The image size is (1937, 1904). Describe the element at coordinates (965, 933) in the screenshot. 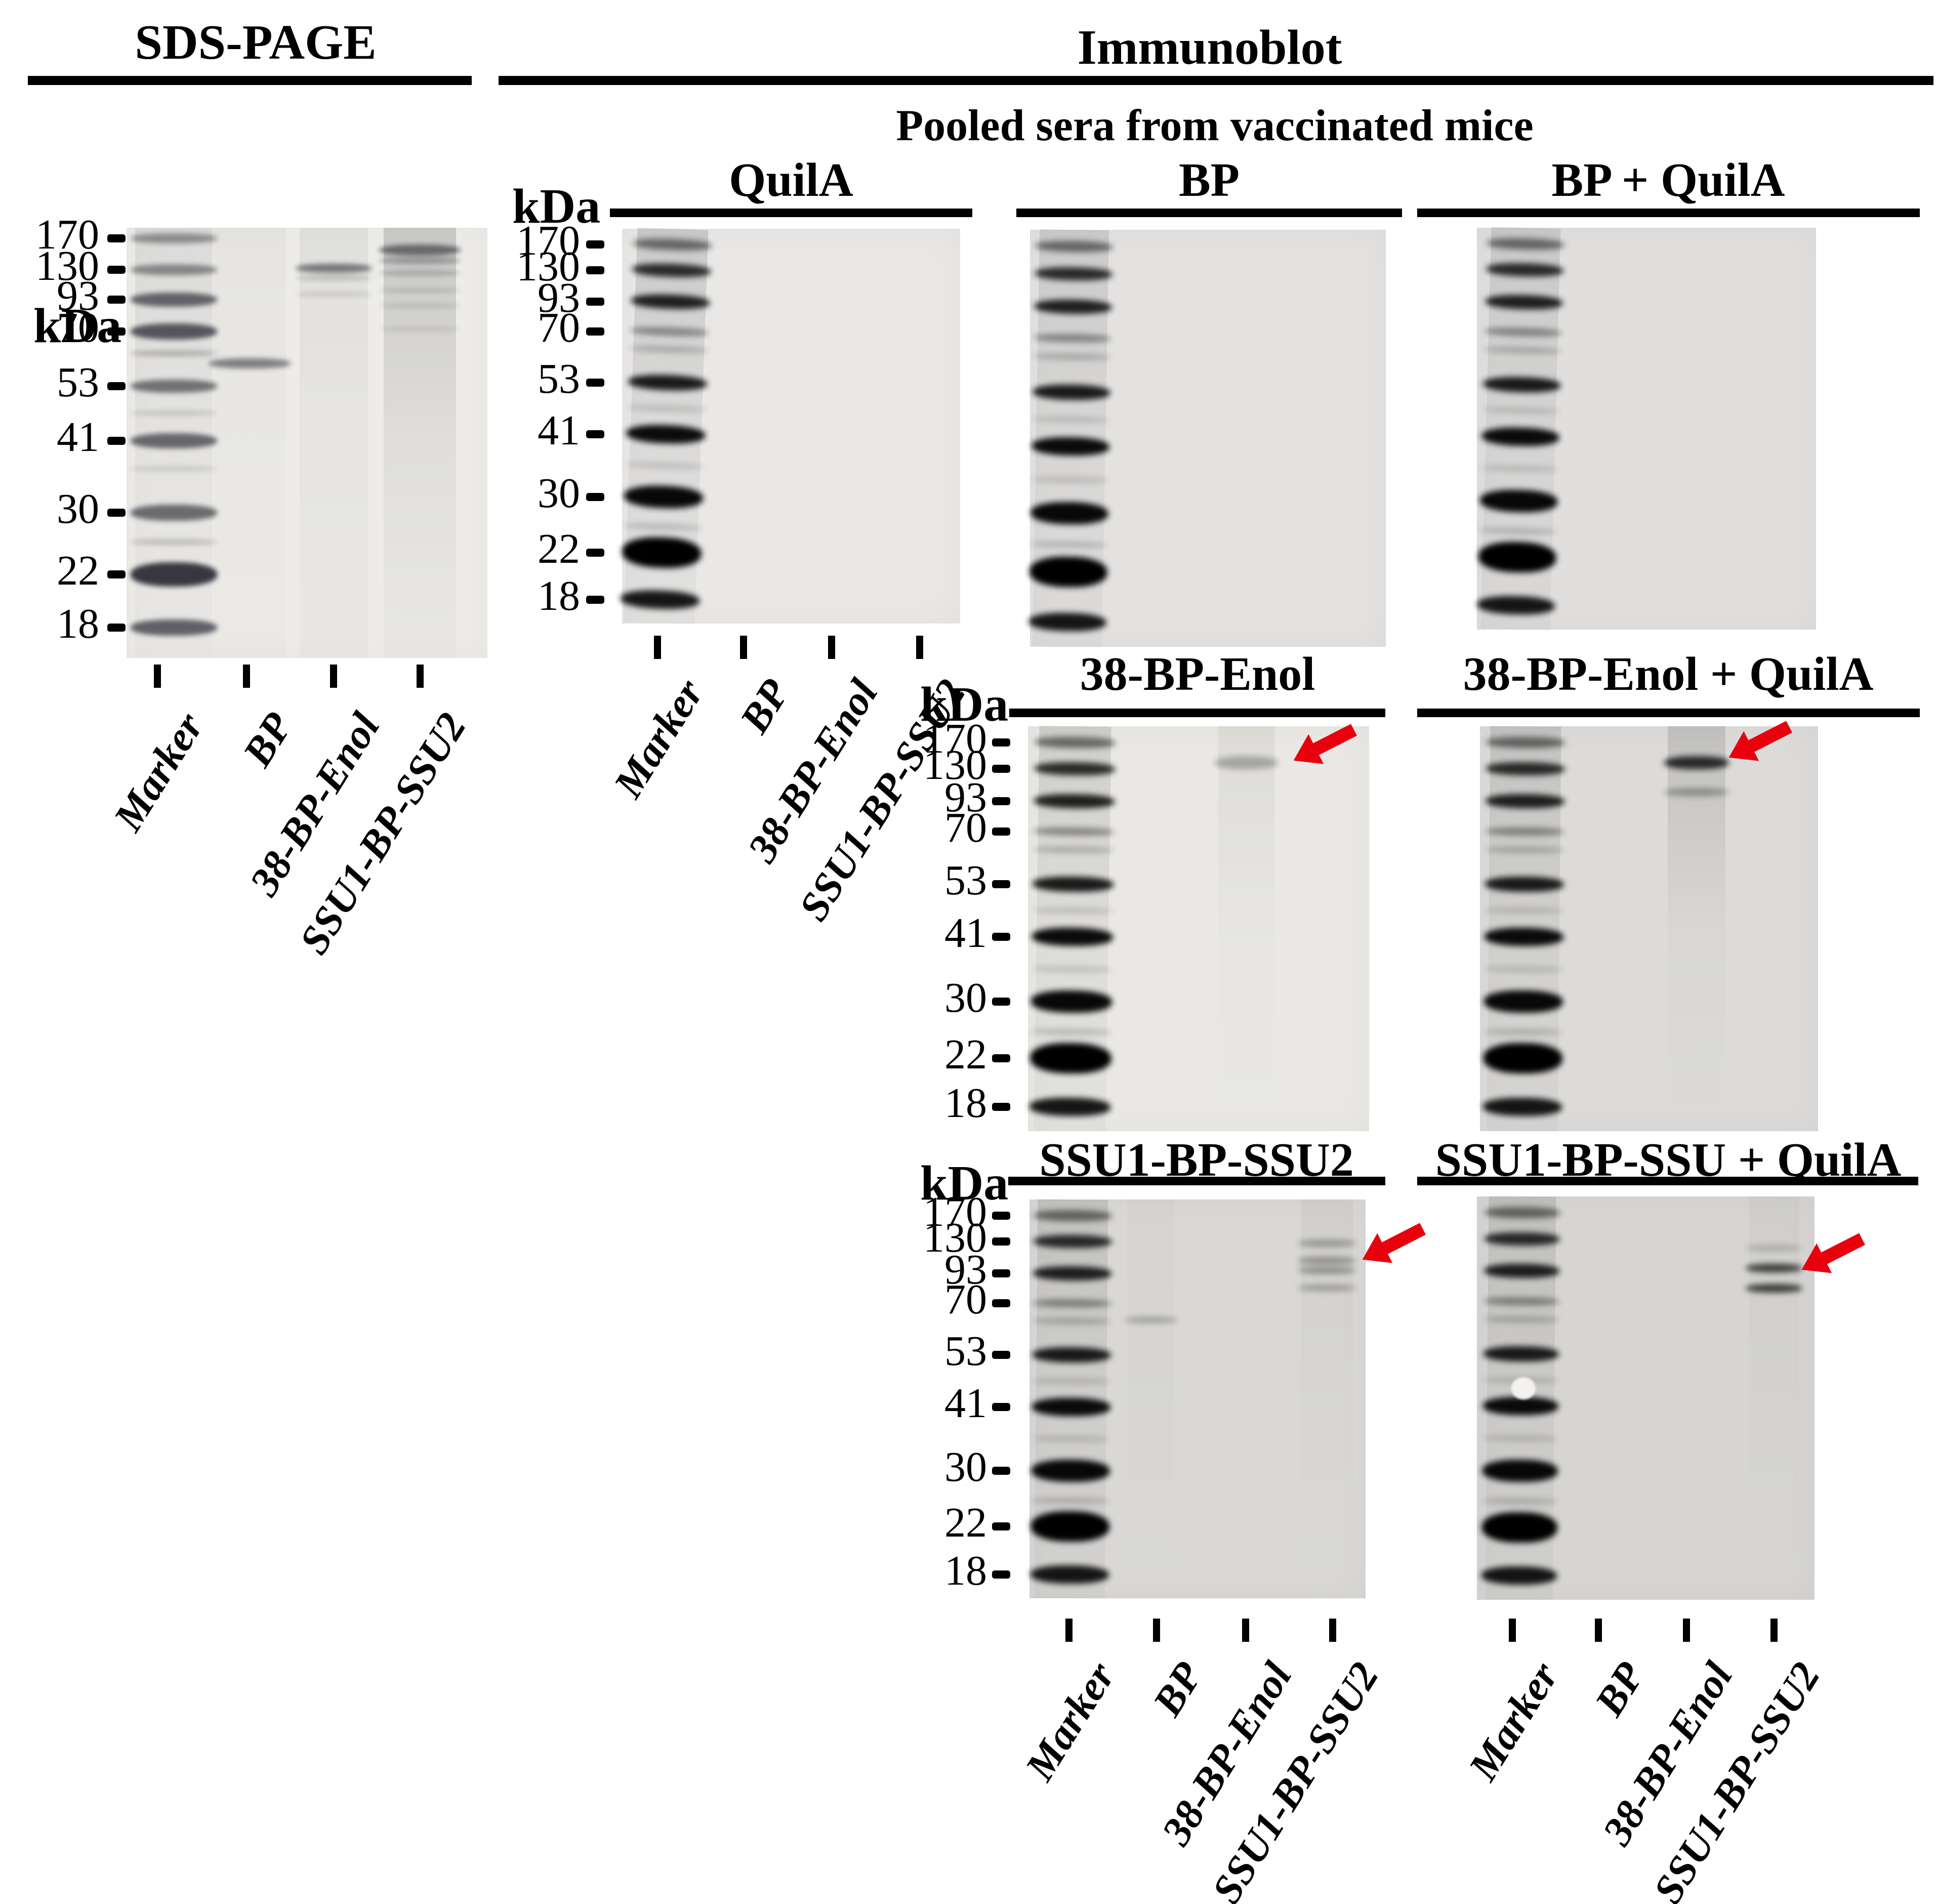

I see `ladder-label: 41` at that location.